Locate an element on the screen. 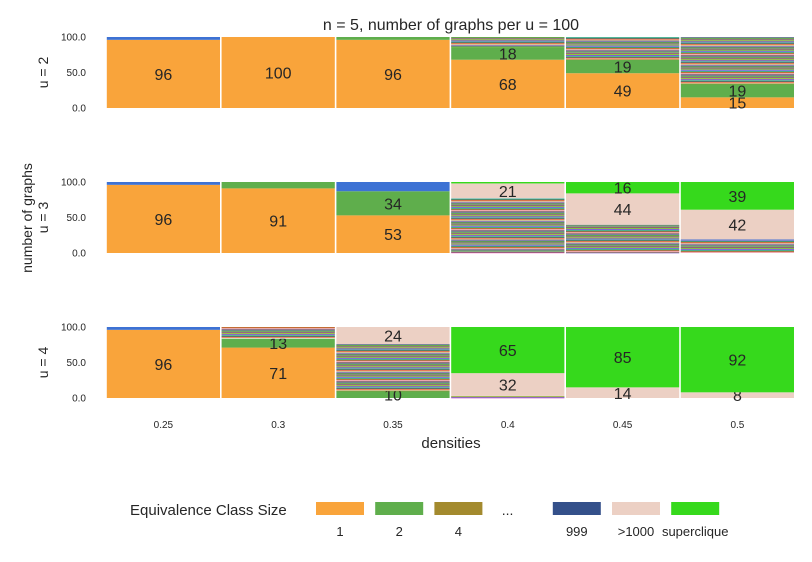 The width and height of the screenshot is (812, 562). bar-value-label: 32 is located at coordinates (508, 386).